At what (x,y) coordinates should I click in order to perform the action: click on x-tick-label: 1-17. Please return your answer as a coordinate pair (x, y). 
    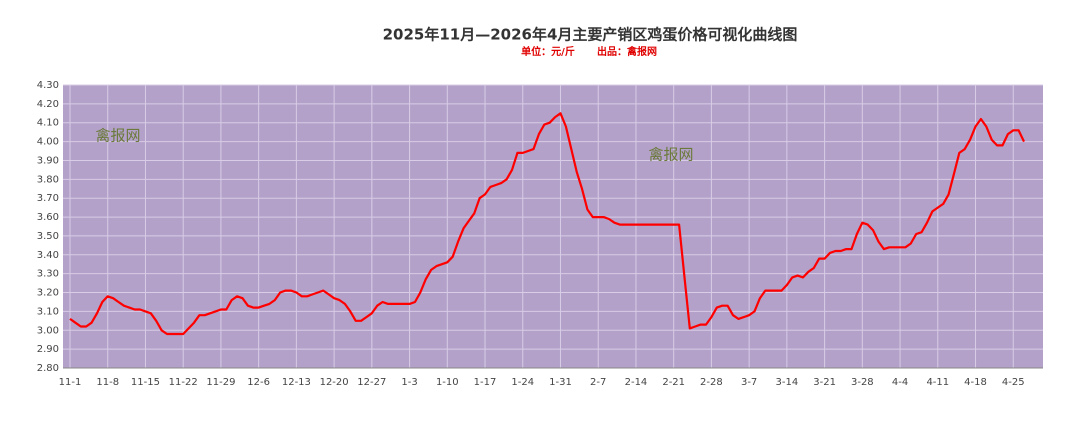
    Looking at the image, I should click on (485, 382).